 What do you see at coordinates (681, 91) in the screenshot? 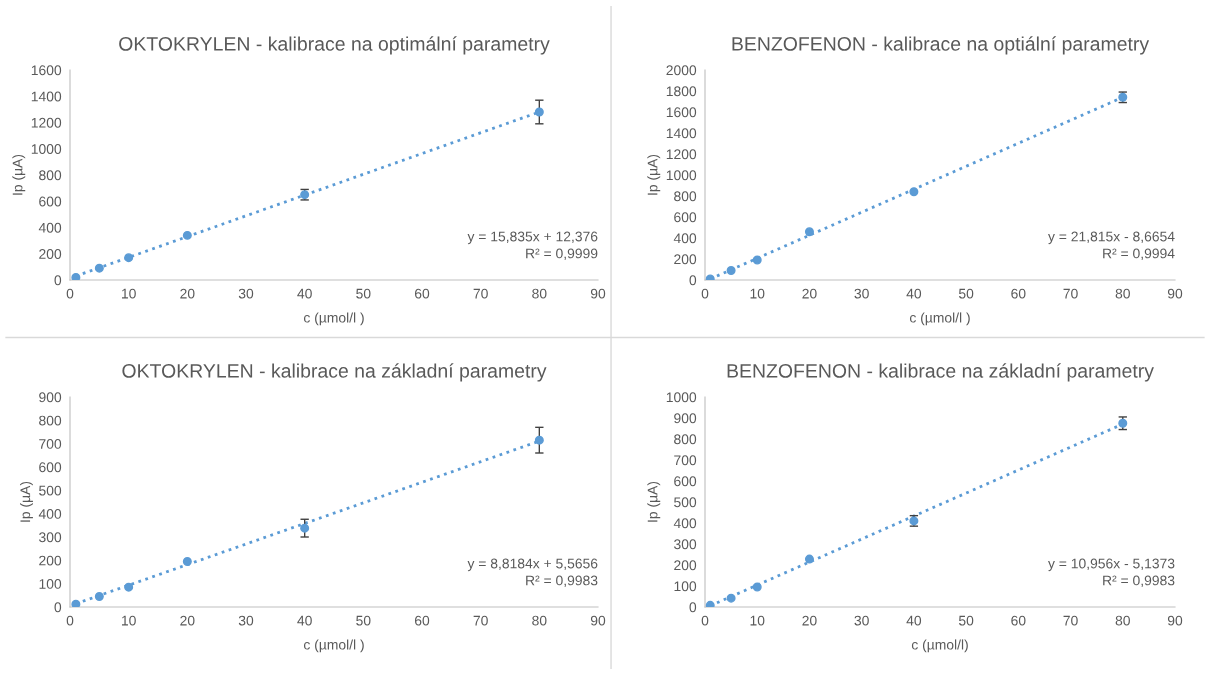
I see `y-tick-label: 1800` at bounding box center [681, 91].